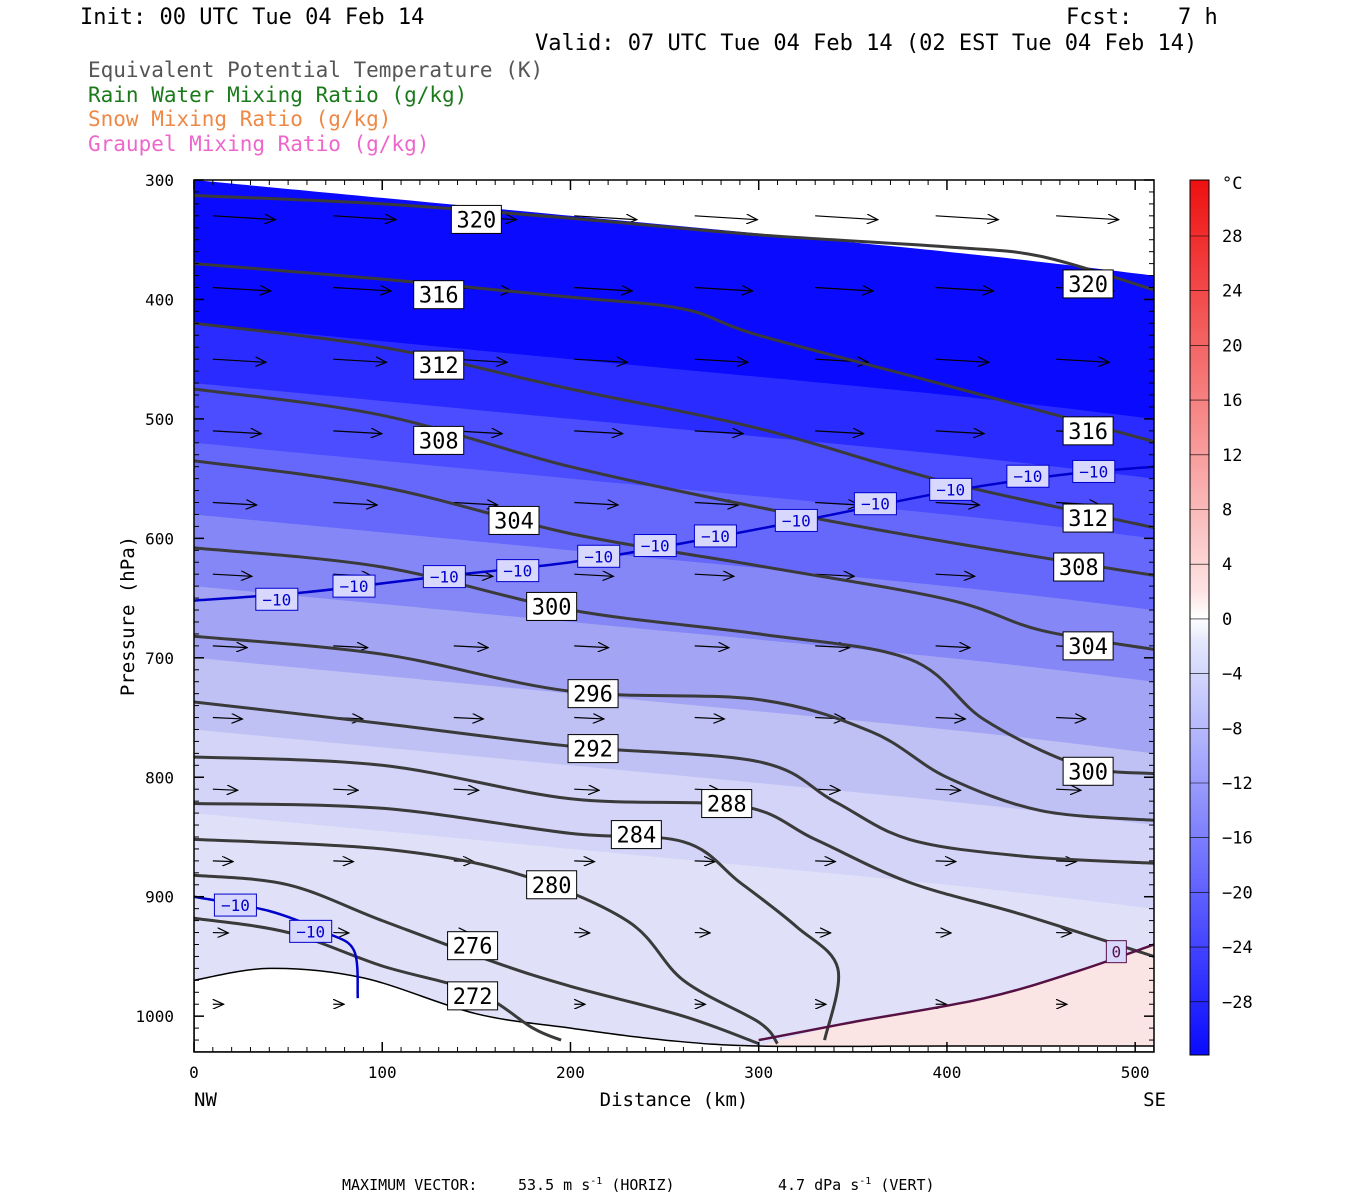 The height and width of the screenshot is (1200, 1350). What do you see at coordinates (278, 95) in the screenshot?
I see `legend-rain: Rain Water Mixing Ratio (g/kg)` at bounding box center [278, 95].